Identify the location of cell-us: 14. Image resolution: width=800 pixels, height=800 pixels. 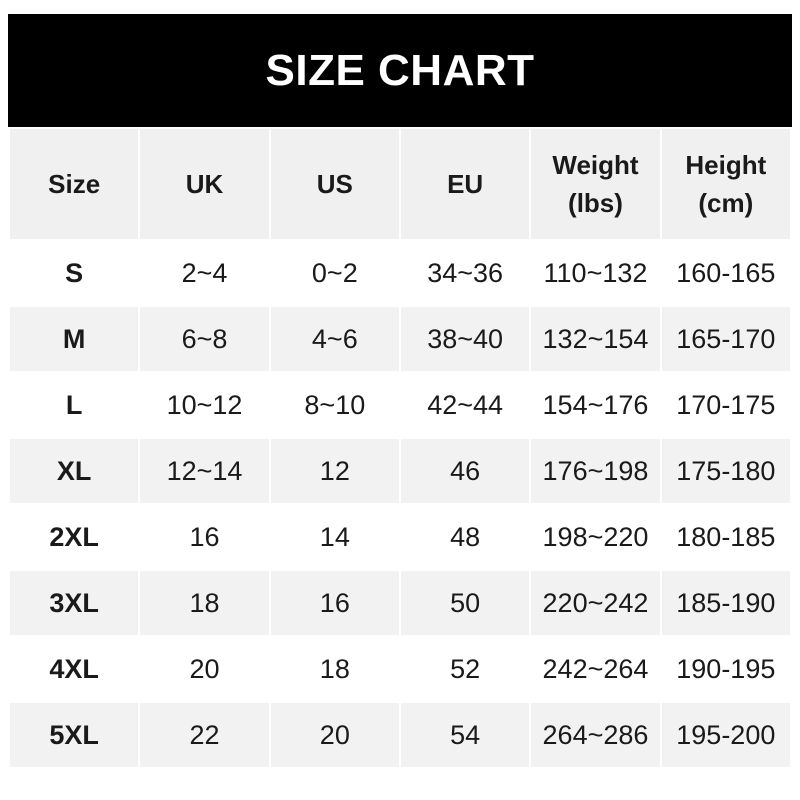
(334, 537).